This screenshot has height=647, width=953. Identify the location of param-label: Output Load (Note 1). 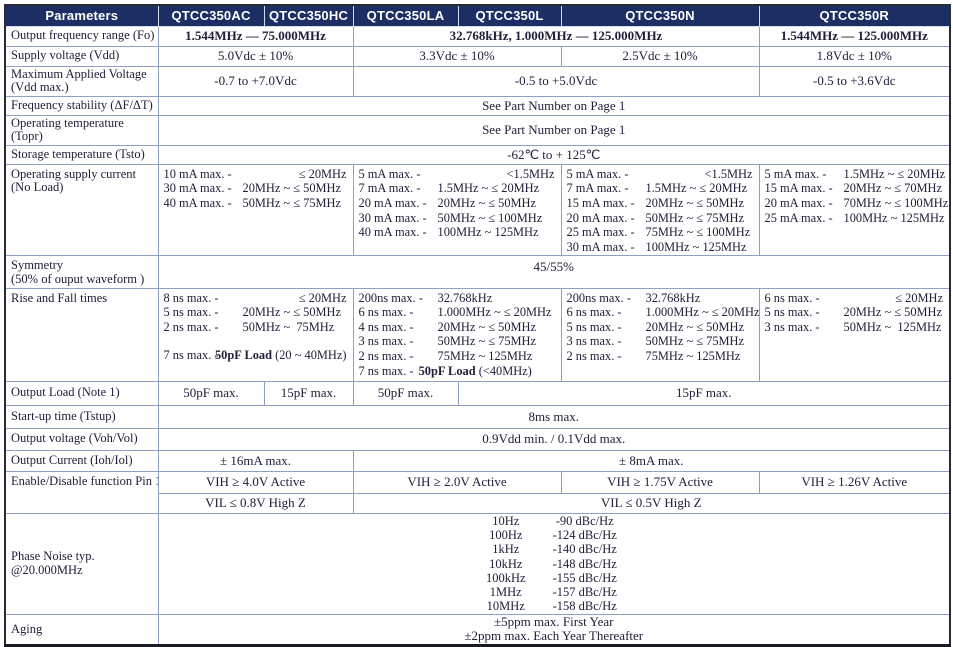
(81, 393).